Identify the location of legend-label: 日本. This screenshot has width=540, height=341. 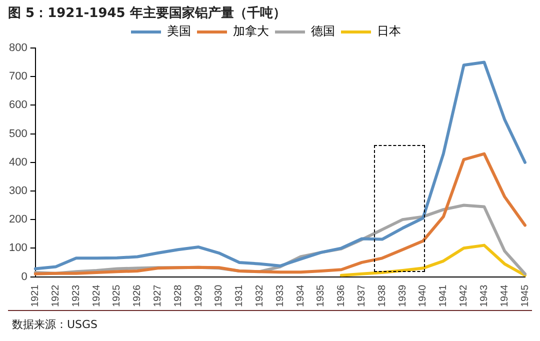
(389, 31).